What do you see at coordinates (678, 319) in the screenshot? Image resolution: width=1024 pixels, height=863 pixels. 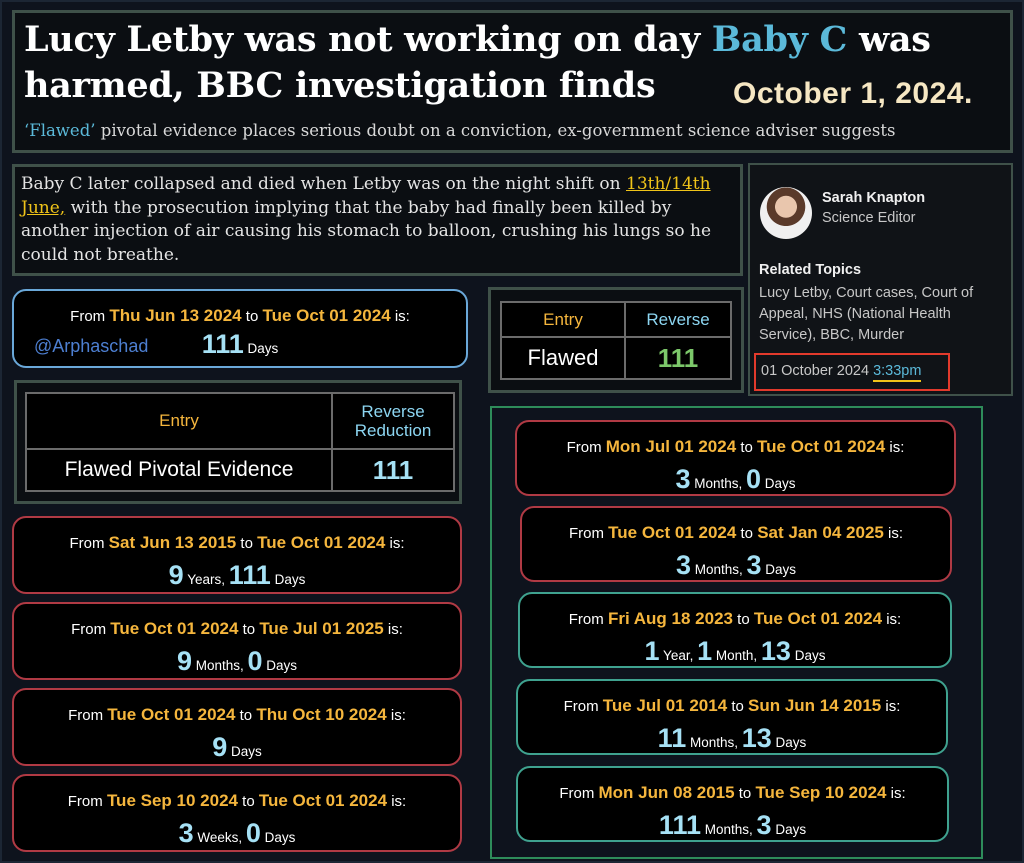 I see `small-table-head-reverse: Reverse` at bounding box center [678, 319].